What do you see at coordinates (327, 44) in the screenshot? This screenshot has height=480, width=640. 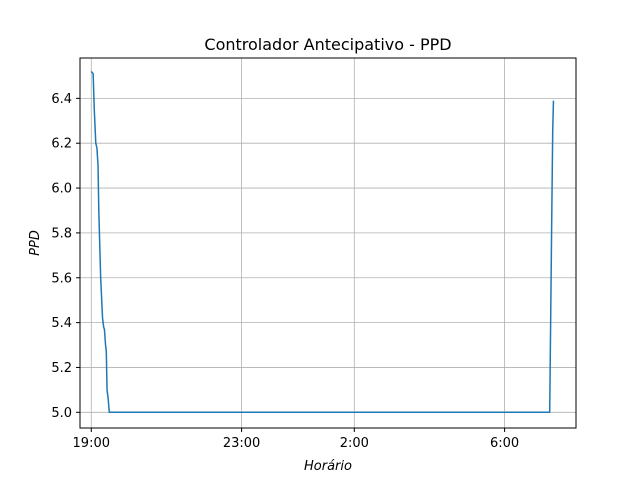 I see `chart-title: Controlador Antecipativo - PPD` at bounding box center [327, 44].